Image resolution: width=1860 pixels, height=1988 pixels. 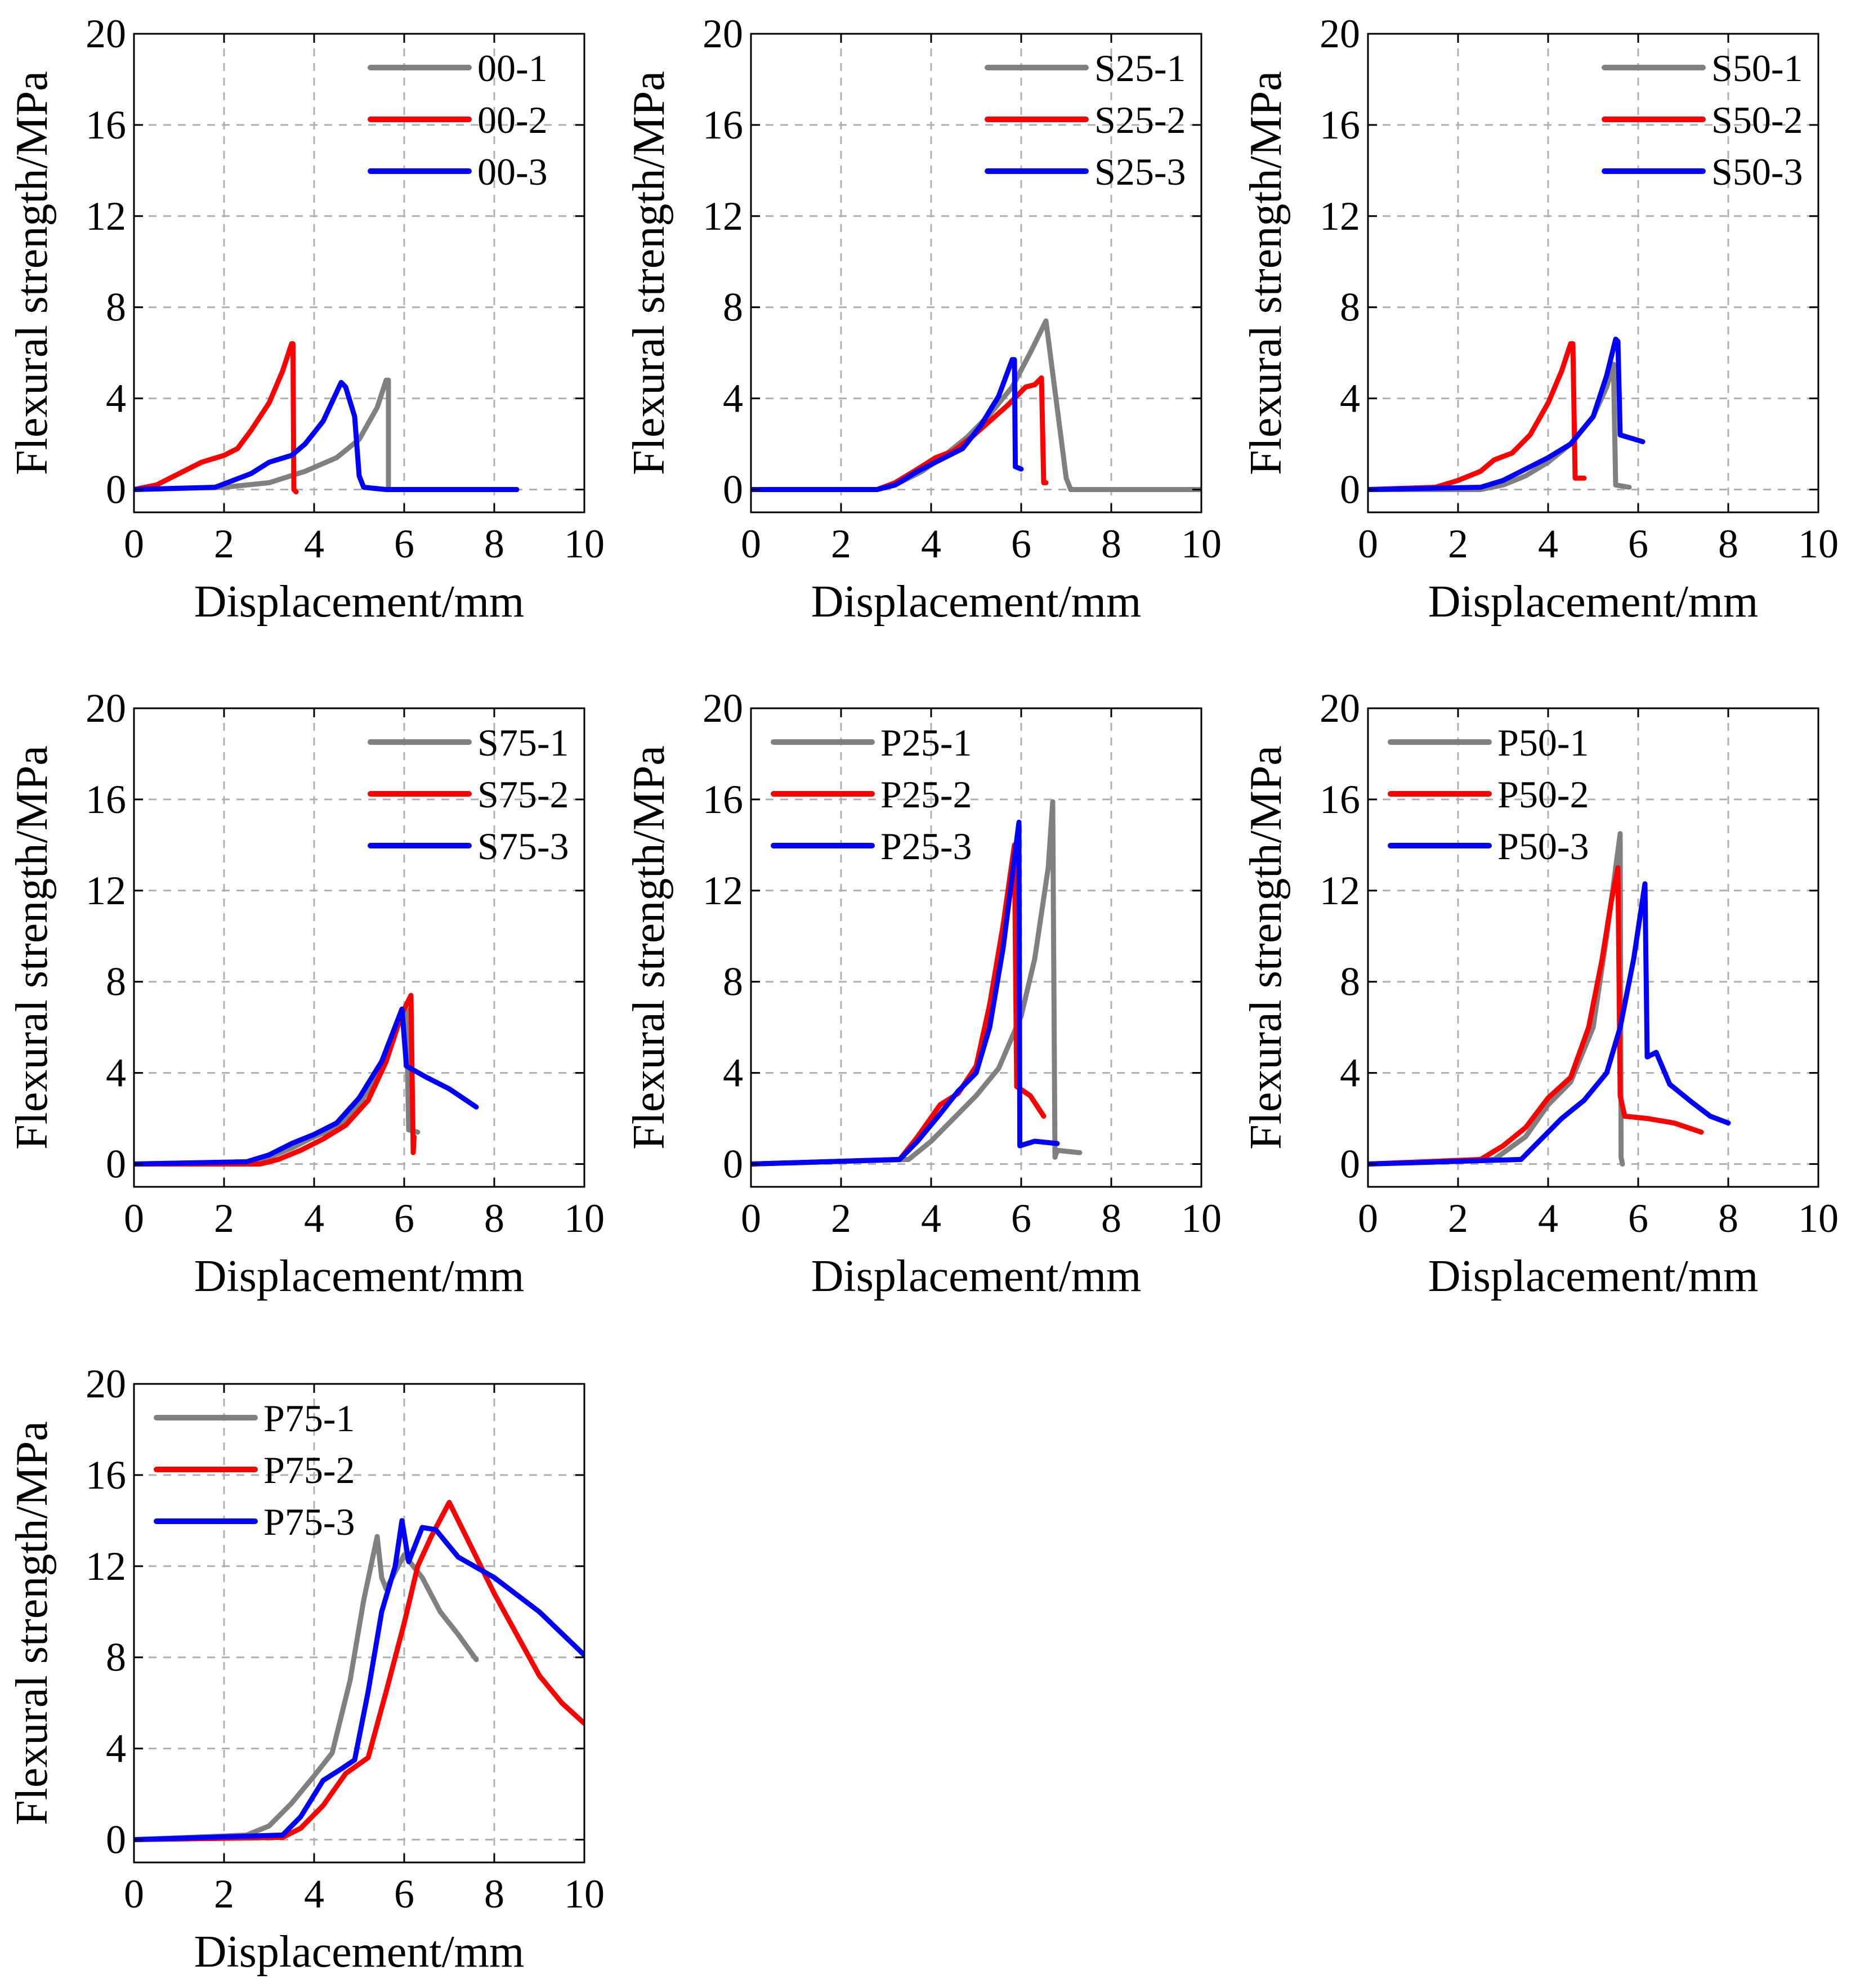 What do you see at coordinates (1140, 172) in the screenshot?
I see `legend-label: S25-3` at bounding box center [1140, 172].